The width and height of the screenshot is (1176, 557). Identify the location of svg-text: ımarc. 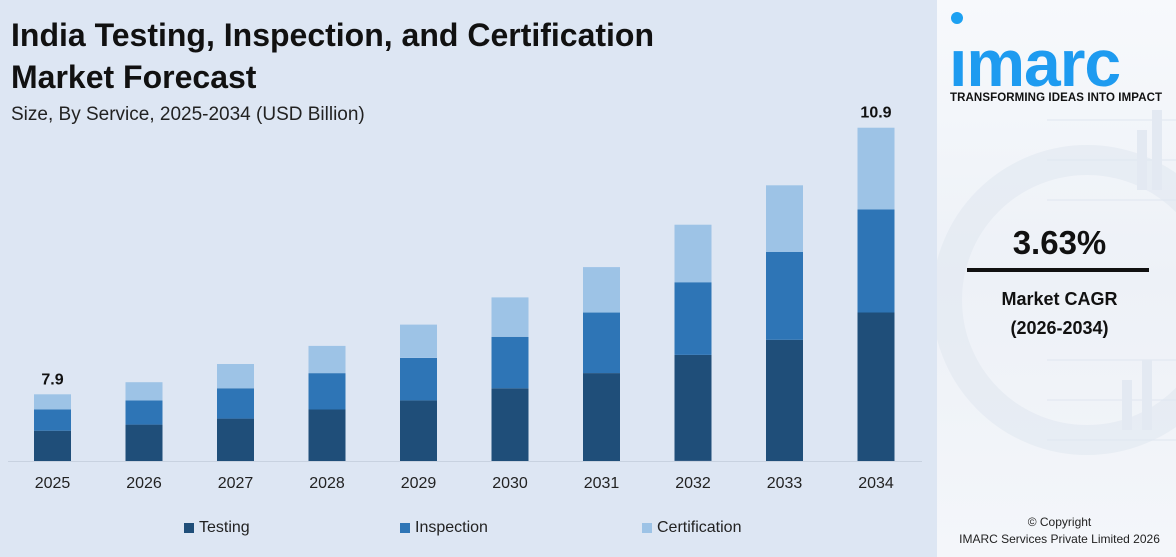
(1034, 60).